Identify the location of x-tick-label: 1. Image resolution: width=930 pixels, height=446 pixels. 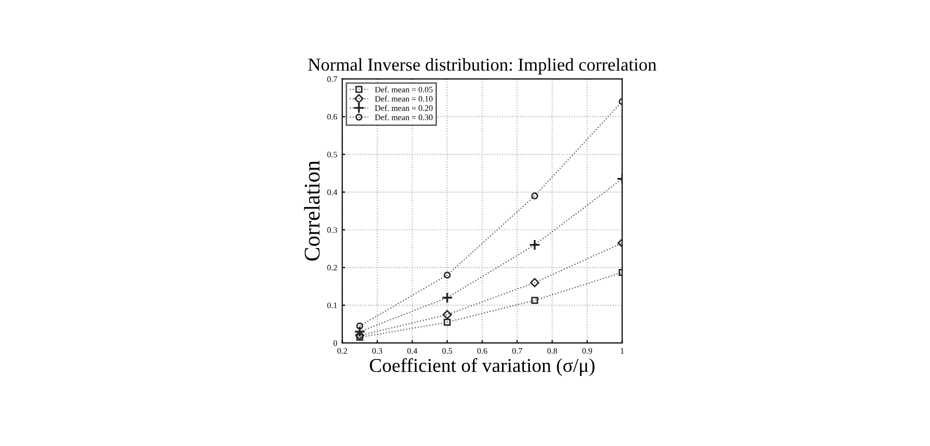
(622, 351).